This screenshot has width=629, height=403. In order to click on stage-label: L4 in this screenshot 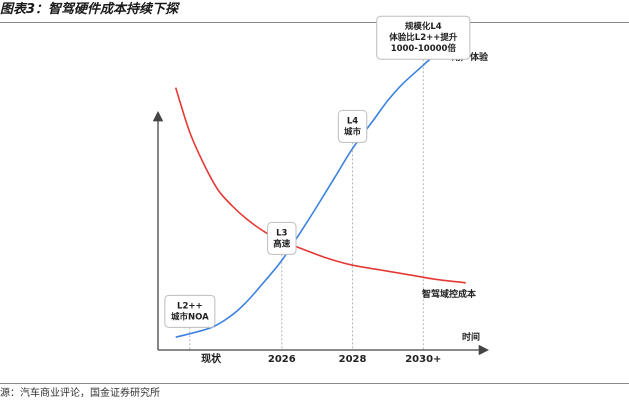, I will do `click(352, 121)`.